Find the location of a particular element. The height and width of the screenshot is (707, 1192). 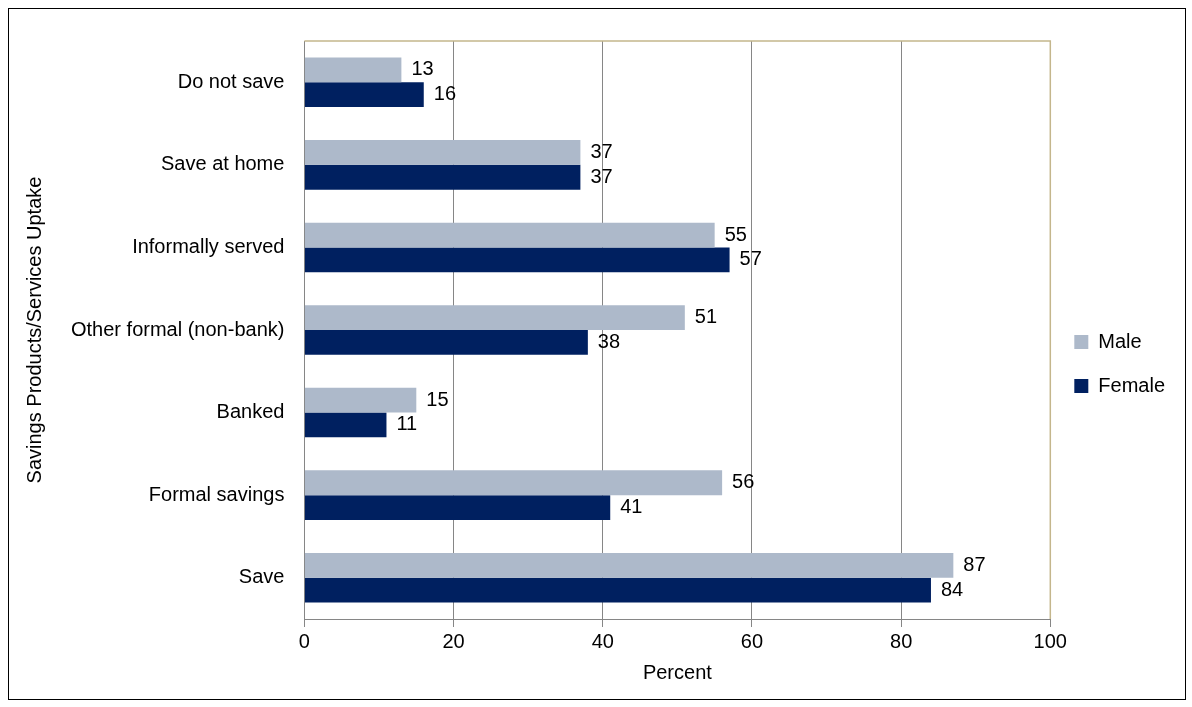

y-tick-label: Banked is located at coordinates (250, 411).